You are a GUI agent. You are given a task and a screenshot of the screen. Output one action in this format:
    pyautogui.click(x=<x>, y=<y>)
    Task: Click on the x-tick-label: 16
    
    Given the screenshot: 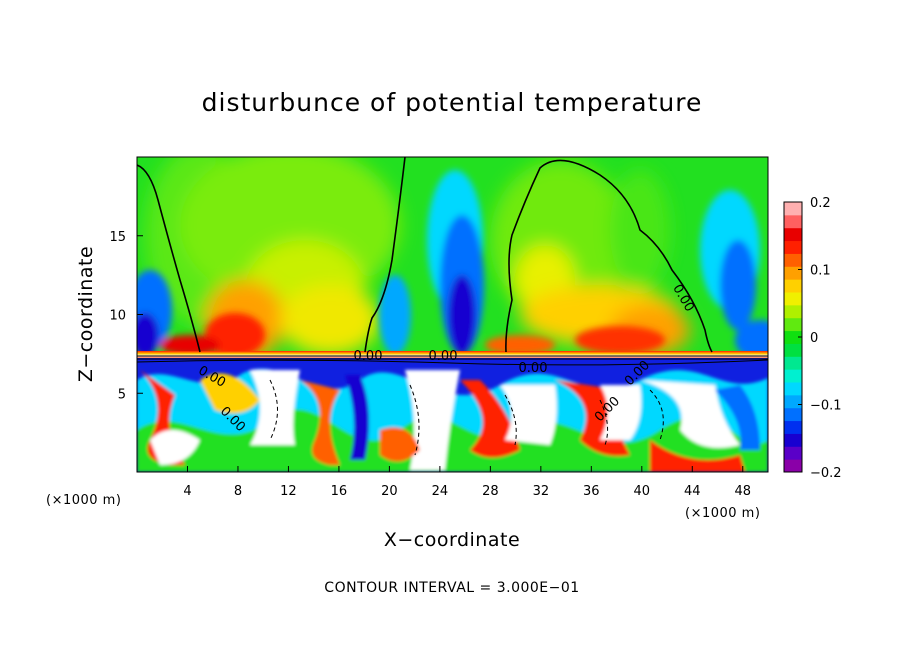 What is the action you would take?
    pyautogui.click(x=339, y=491)
    